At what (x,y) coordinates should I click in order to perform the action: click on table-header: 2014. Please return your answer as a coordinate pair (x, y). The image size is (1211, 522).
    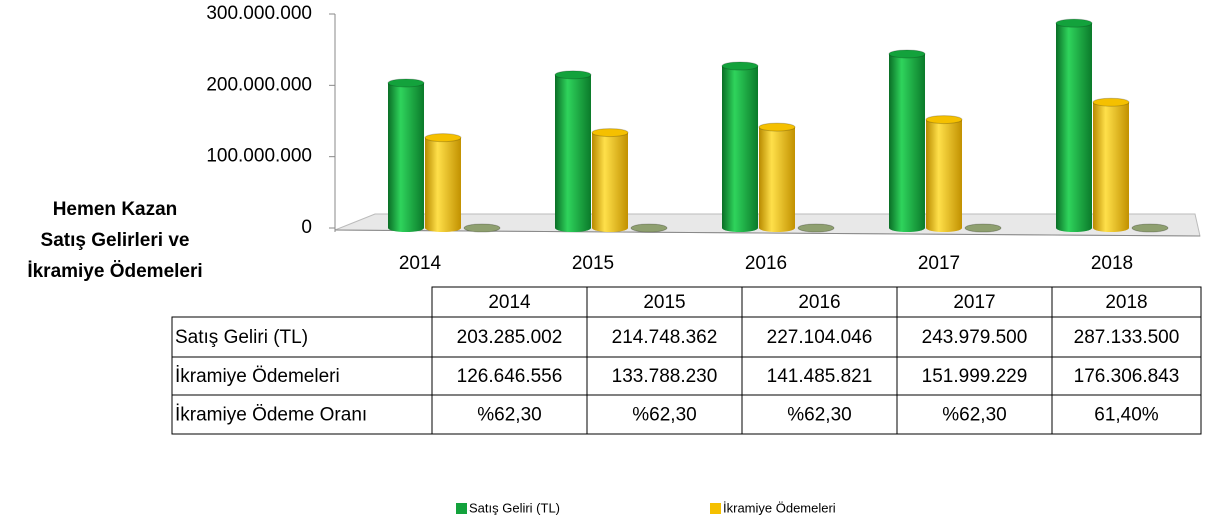
    Looking at the image, I should click on (509, 302).